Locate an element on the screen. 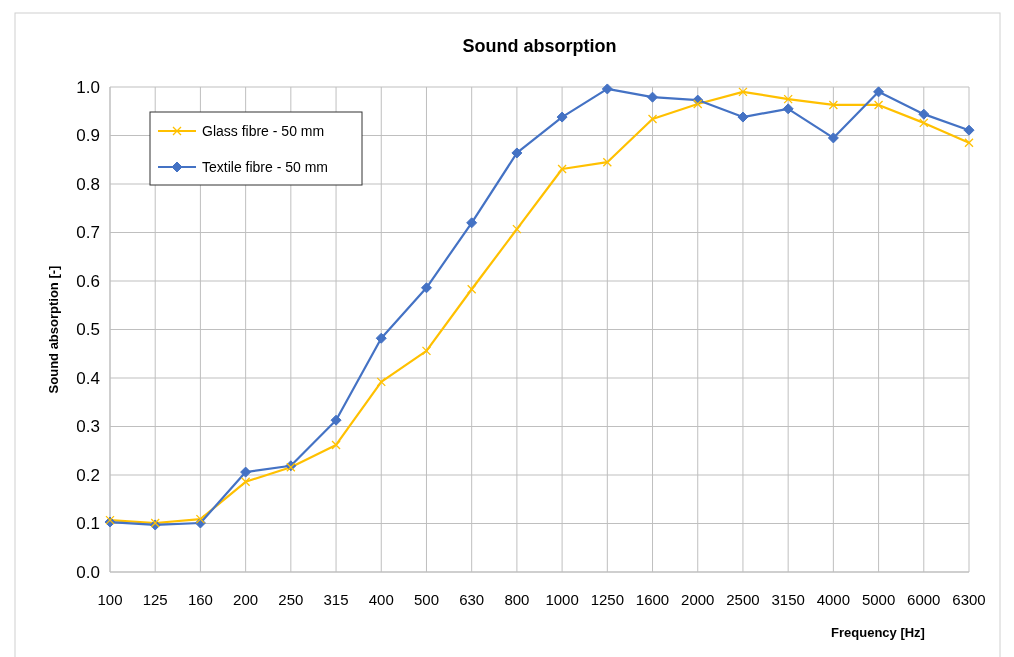  x-tick-label: 1600 is located at coordinates (652, 599).